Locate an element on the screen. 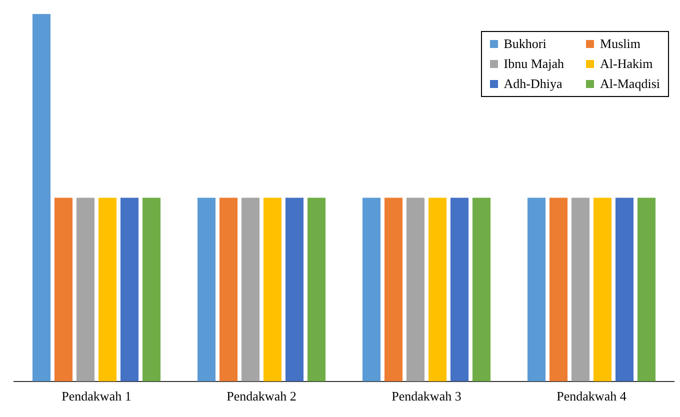 The height and width of the screenshot is (417, 680). legend-label: Adh-Dhiya is located at coordinates (533, 84).